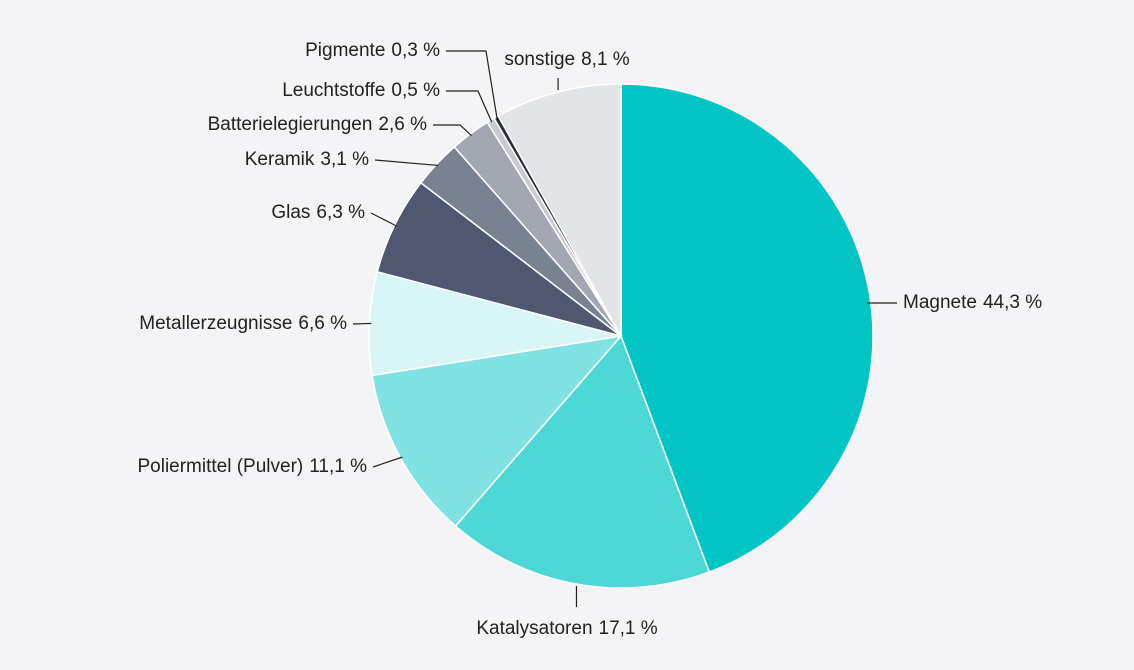 The height and width of the screenshot is (670, 1134). Describe the element at coordinates (415, 50) in the screenshot. I see `value-label: 0,3 %` at that location.